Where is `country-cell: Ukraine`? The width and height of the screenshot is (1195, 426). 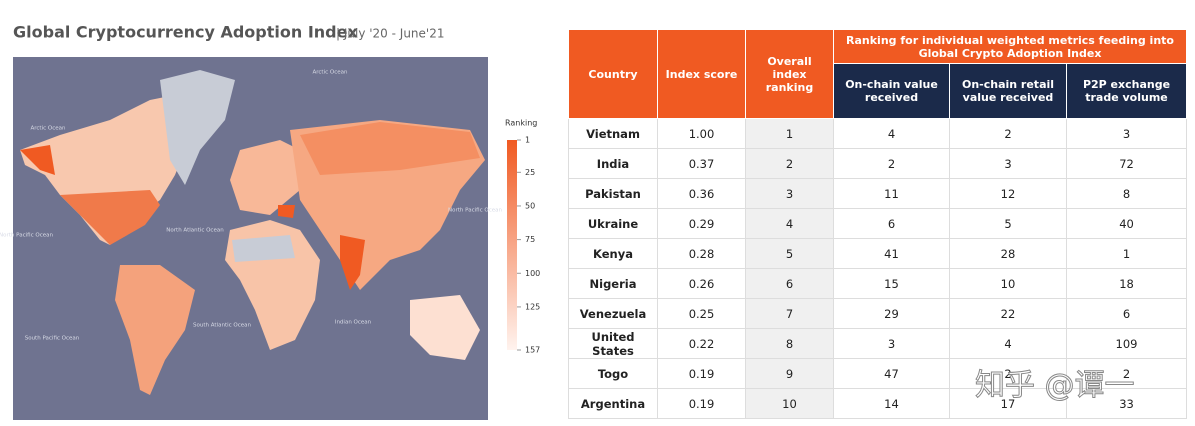
country-cell: Ukraine is located at coordinates (613, 223).